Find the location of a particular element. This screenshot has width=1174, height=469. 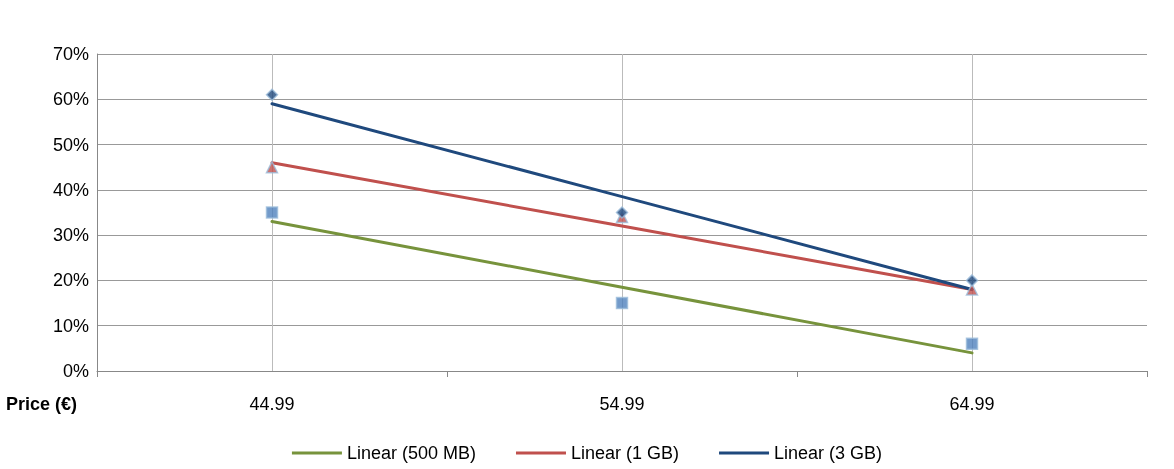

y-tick-label: 70% is located at coordinates (70, 54).